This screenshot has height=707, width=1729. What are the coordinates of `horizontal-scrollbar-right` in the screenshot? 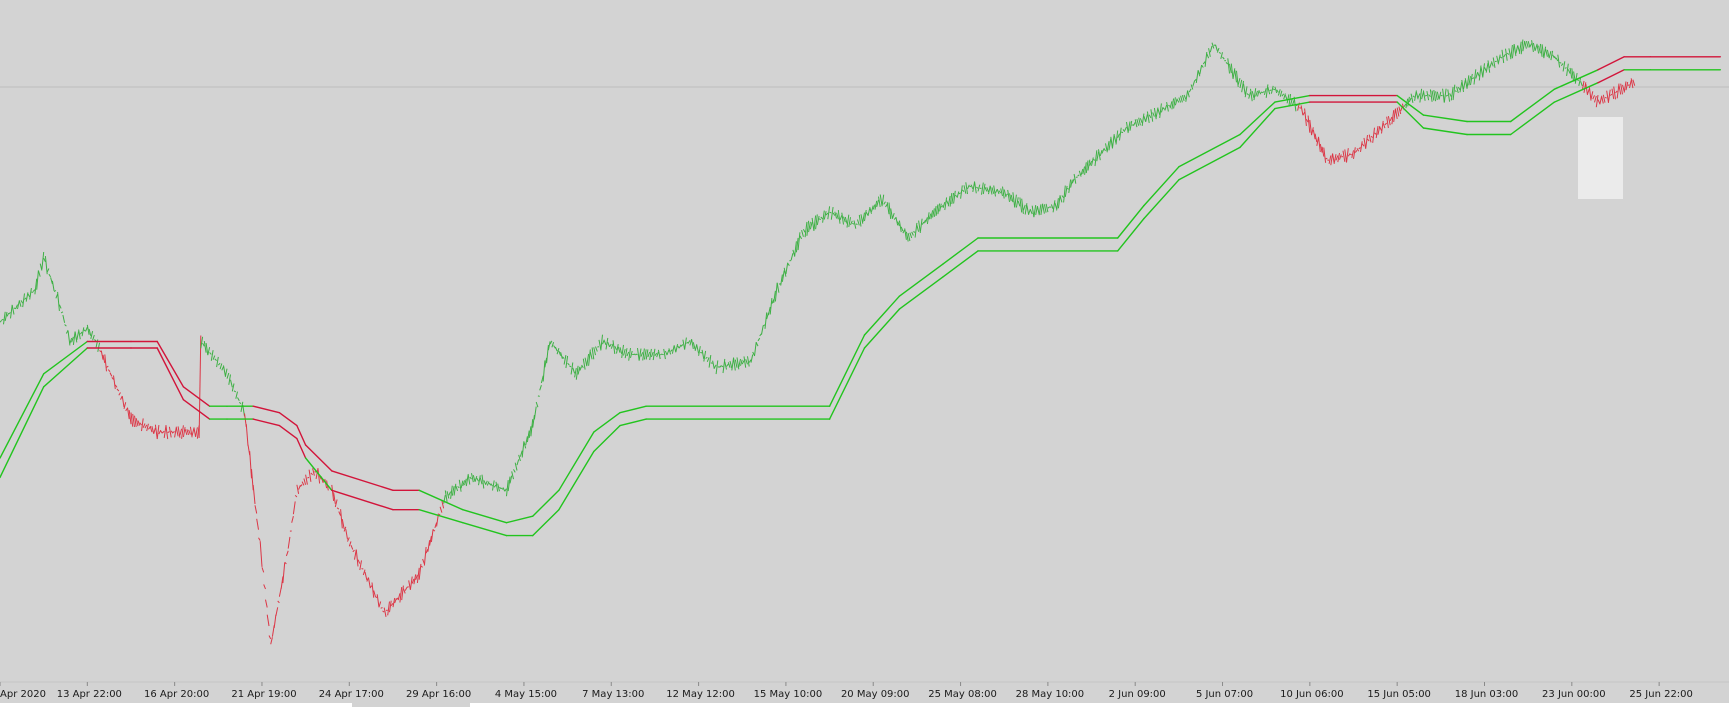 It's located at (1099, 705).